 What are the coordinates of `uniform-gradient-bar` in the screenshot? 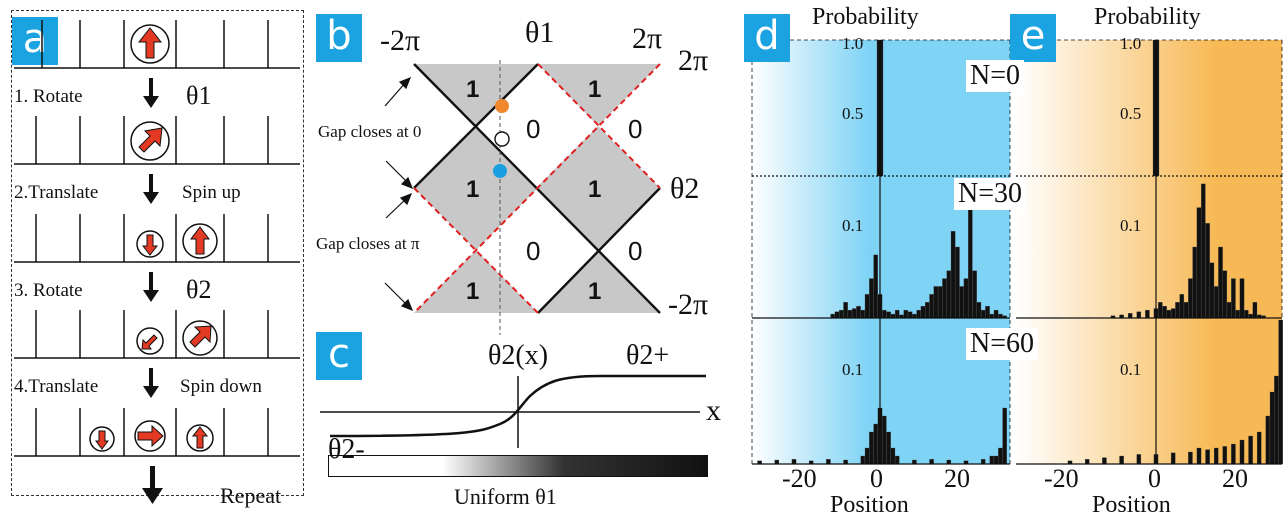 It's located at (518, 466).